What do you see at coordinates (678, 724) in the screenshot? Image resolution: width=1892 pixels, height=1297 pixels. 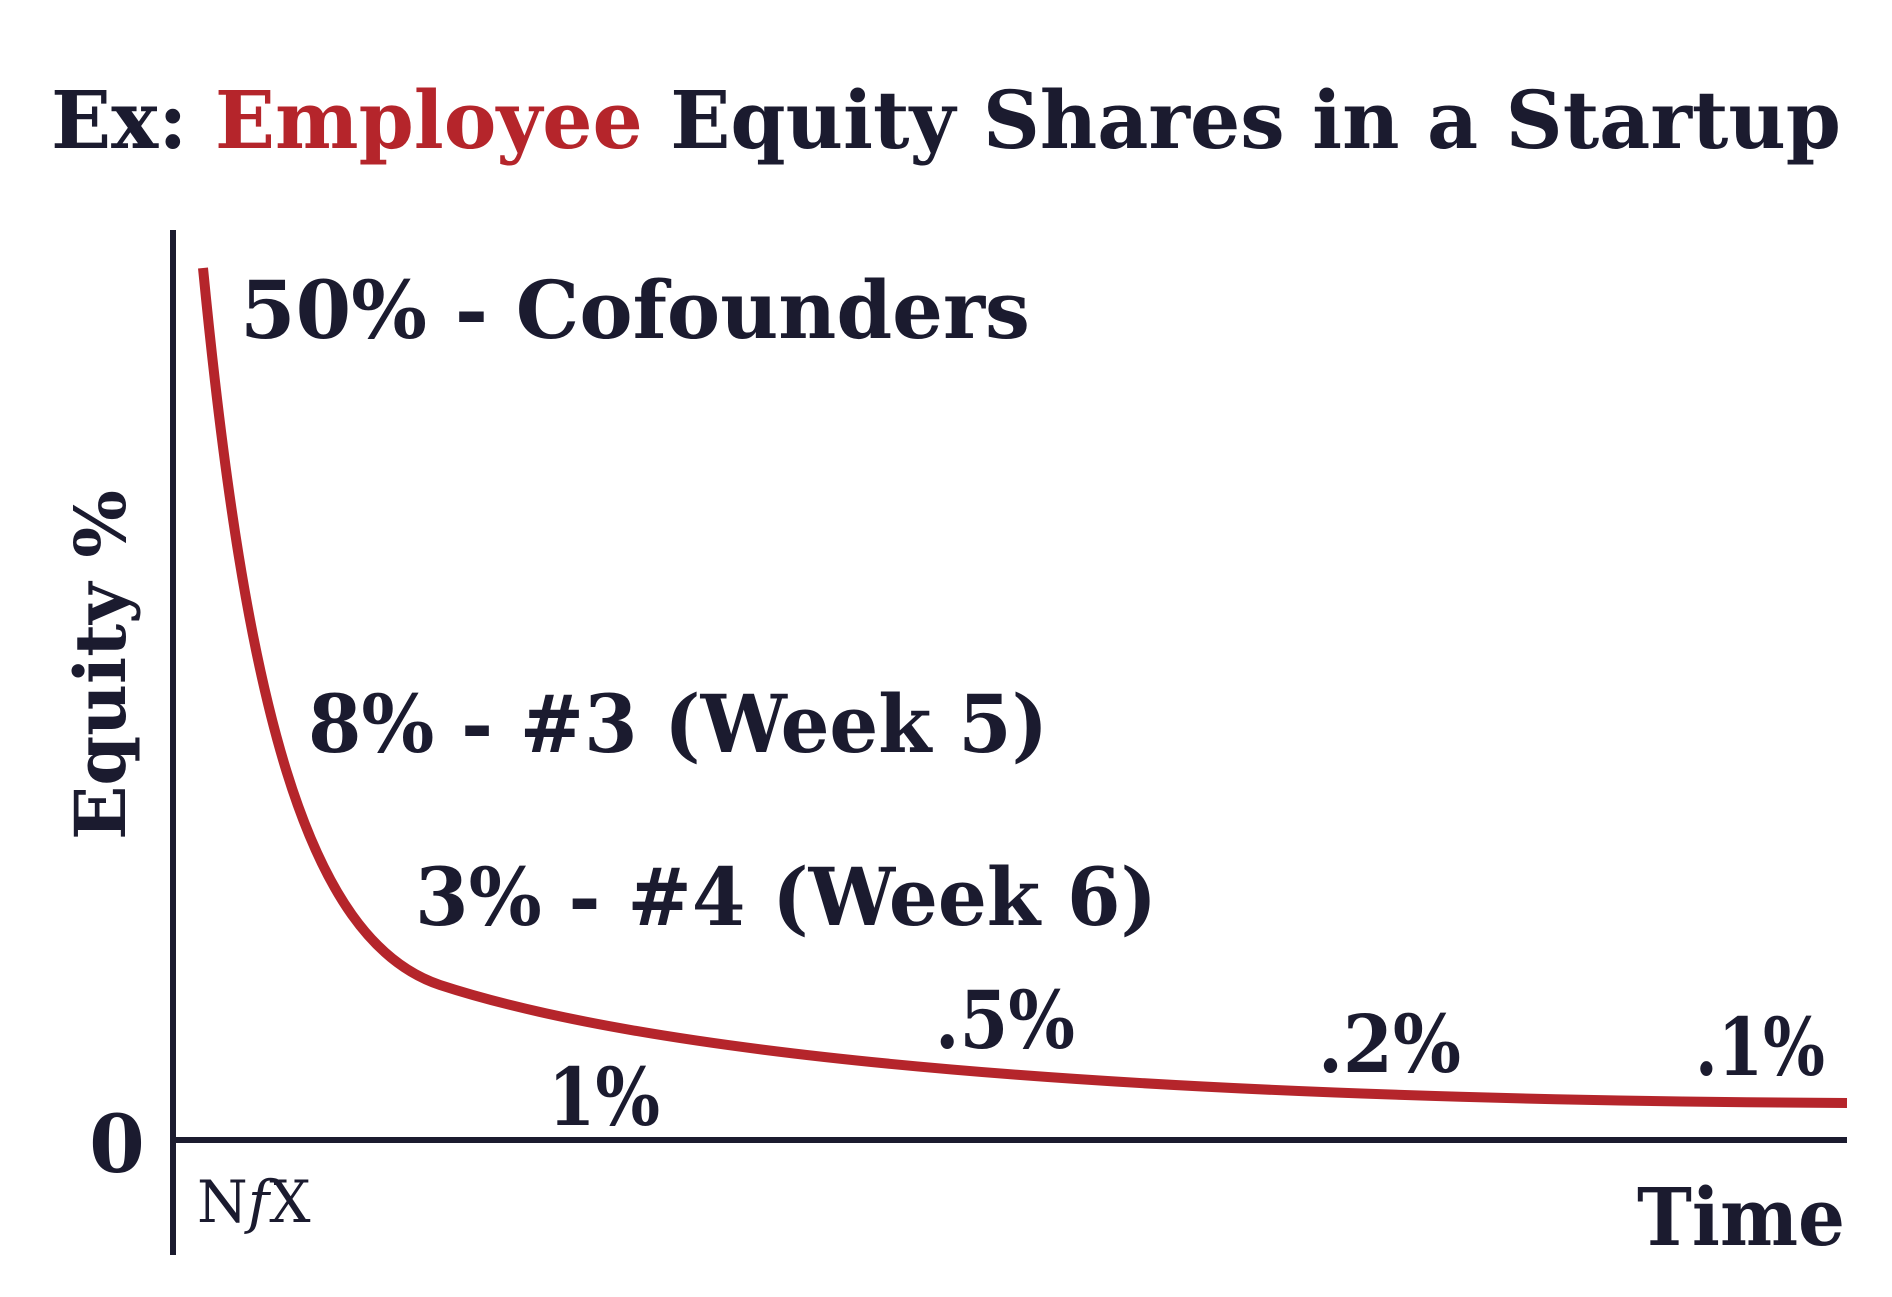 I see `annotation-employee-3: 8% - #3 (Week 5)` at bounding box center [678, 724].